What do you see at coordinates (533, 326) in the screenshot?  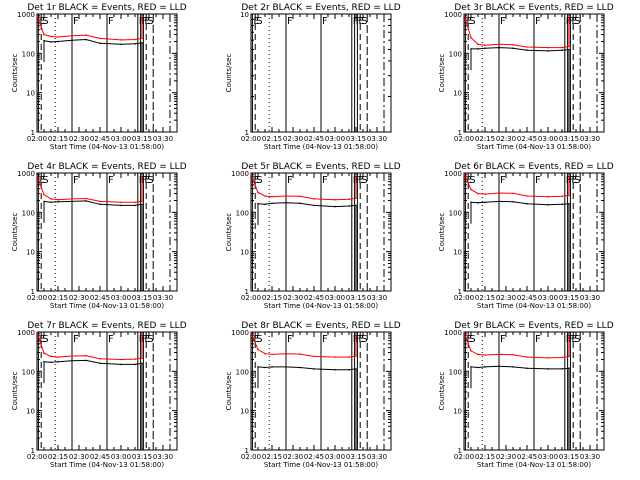 I see `chart-title: Det 9r BLACK = Events, RED = LLD` at bounding box center [533, 326].